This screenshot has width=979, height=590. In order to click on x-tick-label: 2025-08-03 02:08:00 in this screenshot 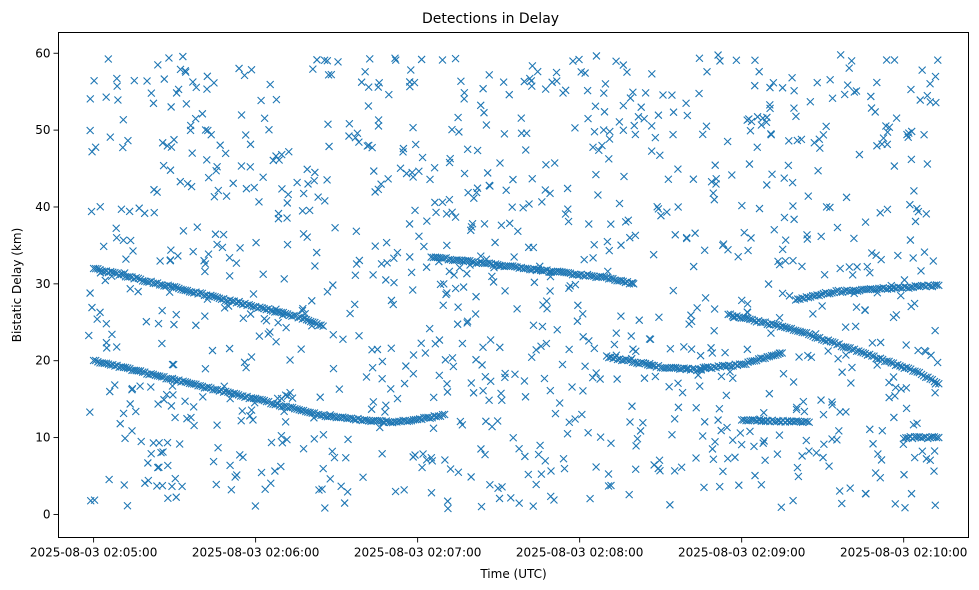, I will do `click(579, 553)`.